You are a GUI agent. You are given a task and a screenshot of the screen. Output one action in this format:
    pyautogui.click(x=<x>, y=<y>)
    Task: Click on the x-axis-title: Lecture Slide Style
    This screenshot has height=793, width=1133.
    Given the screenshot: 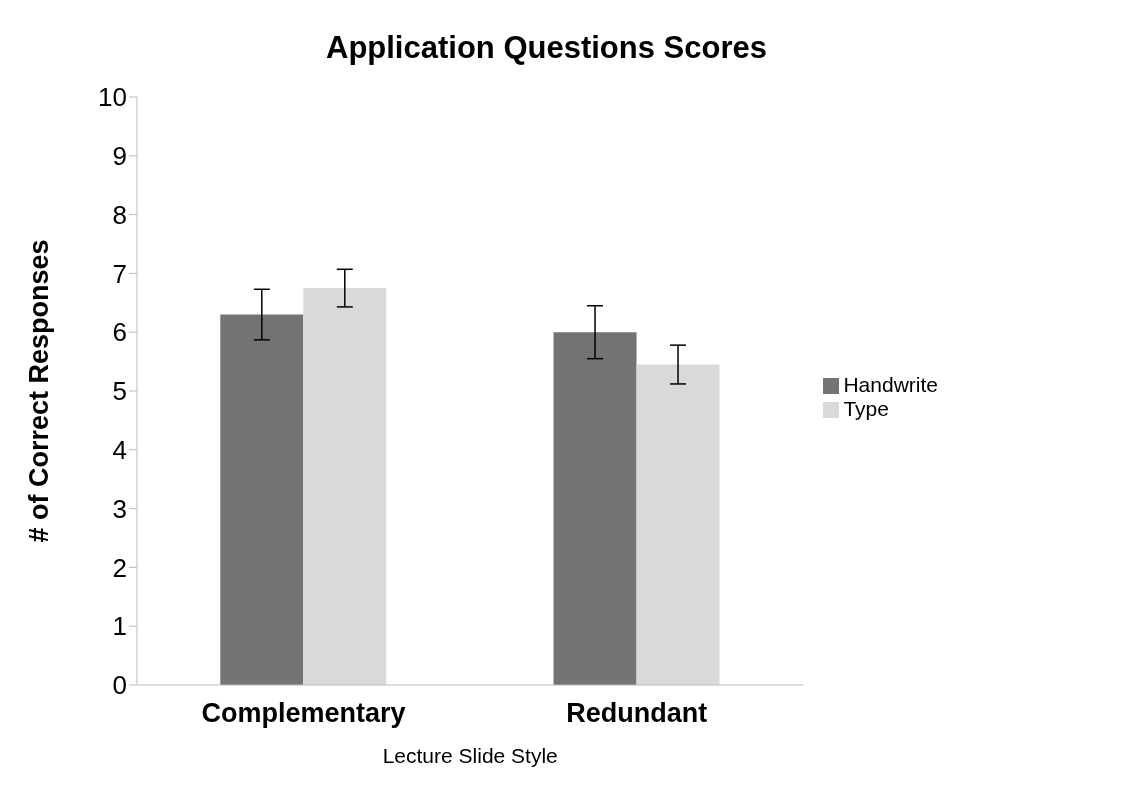 What is the action you would take?
    pyautogui.click(x=470, y=755)
    